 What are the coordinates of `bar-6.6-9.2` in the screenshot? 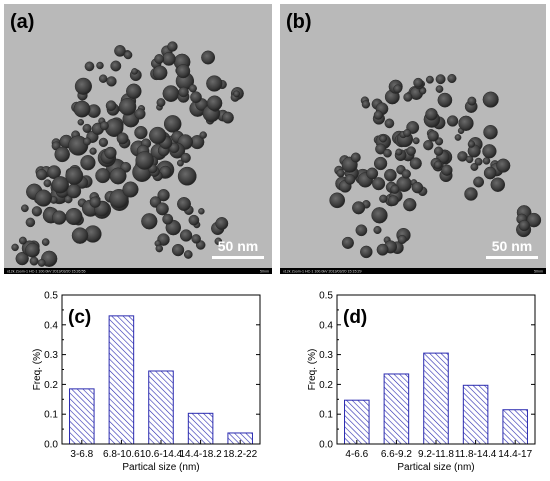 It's located at (396, 409).